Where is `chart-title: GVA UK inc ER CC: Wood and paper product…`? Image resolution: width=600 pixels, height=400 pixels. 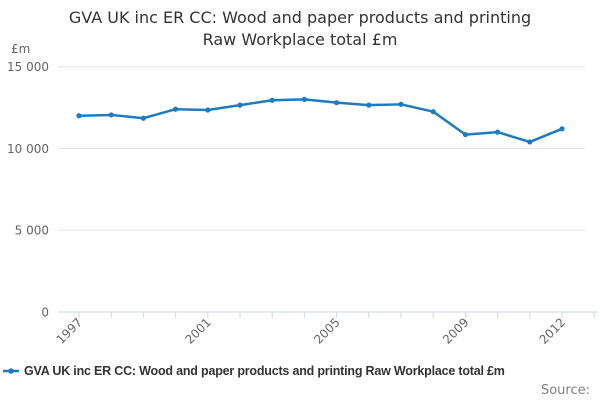 chart-title: GVA UK inc ER CC: Wood and paper product… is located at coordinates (300, 29).